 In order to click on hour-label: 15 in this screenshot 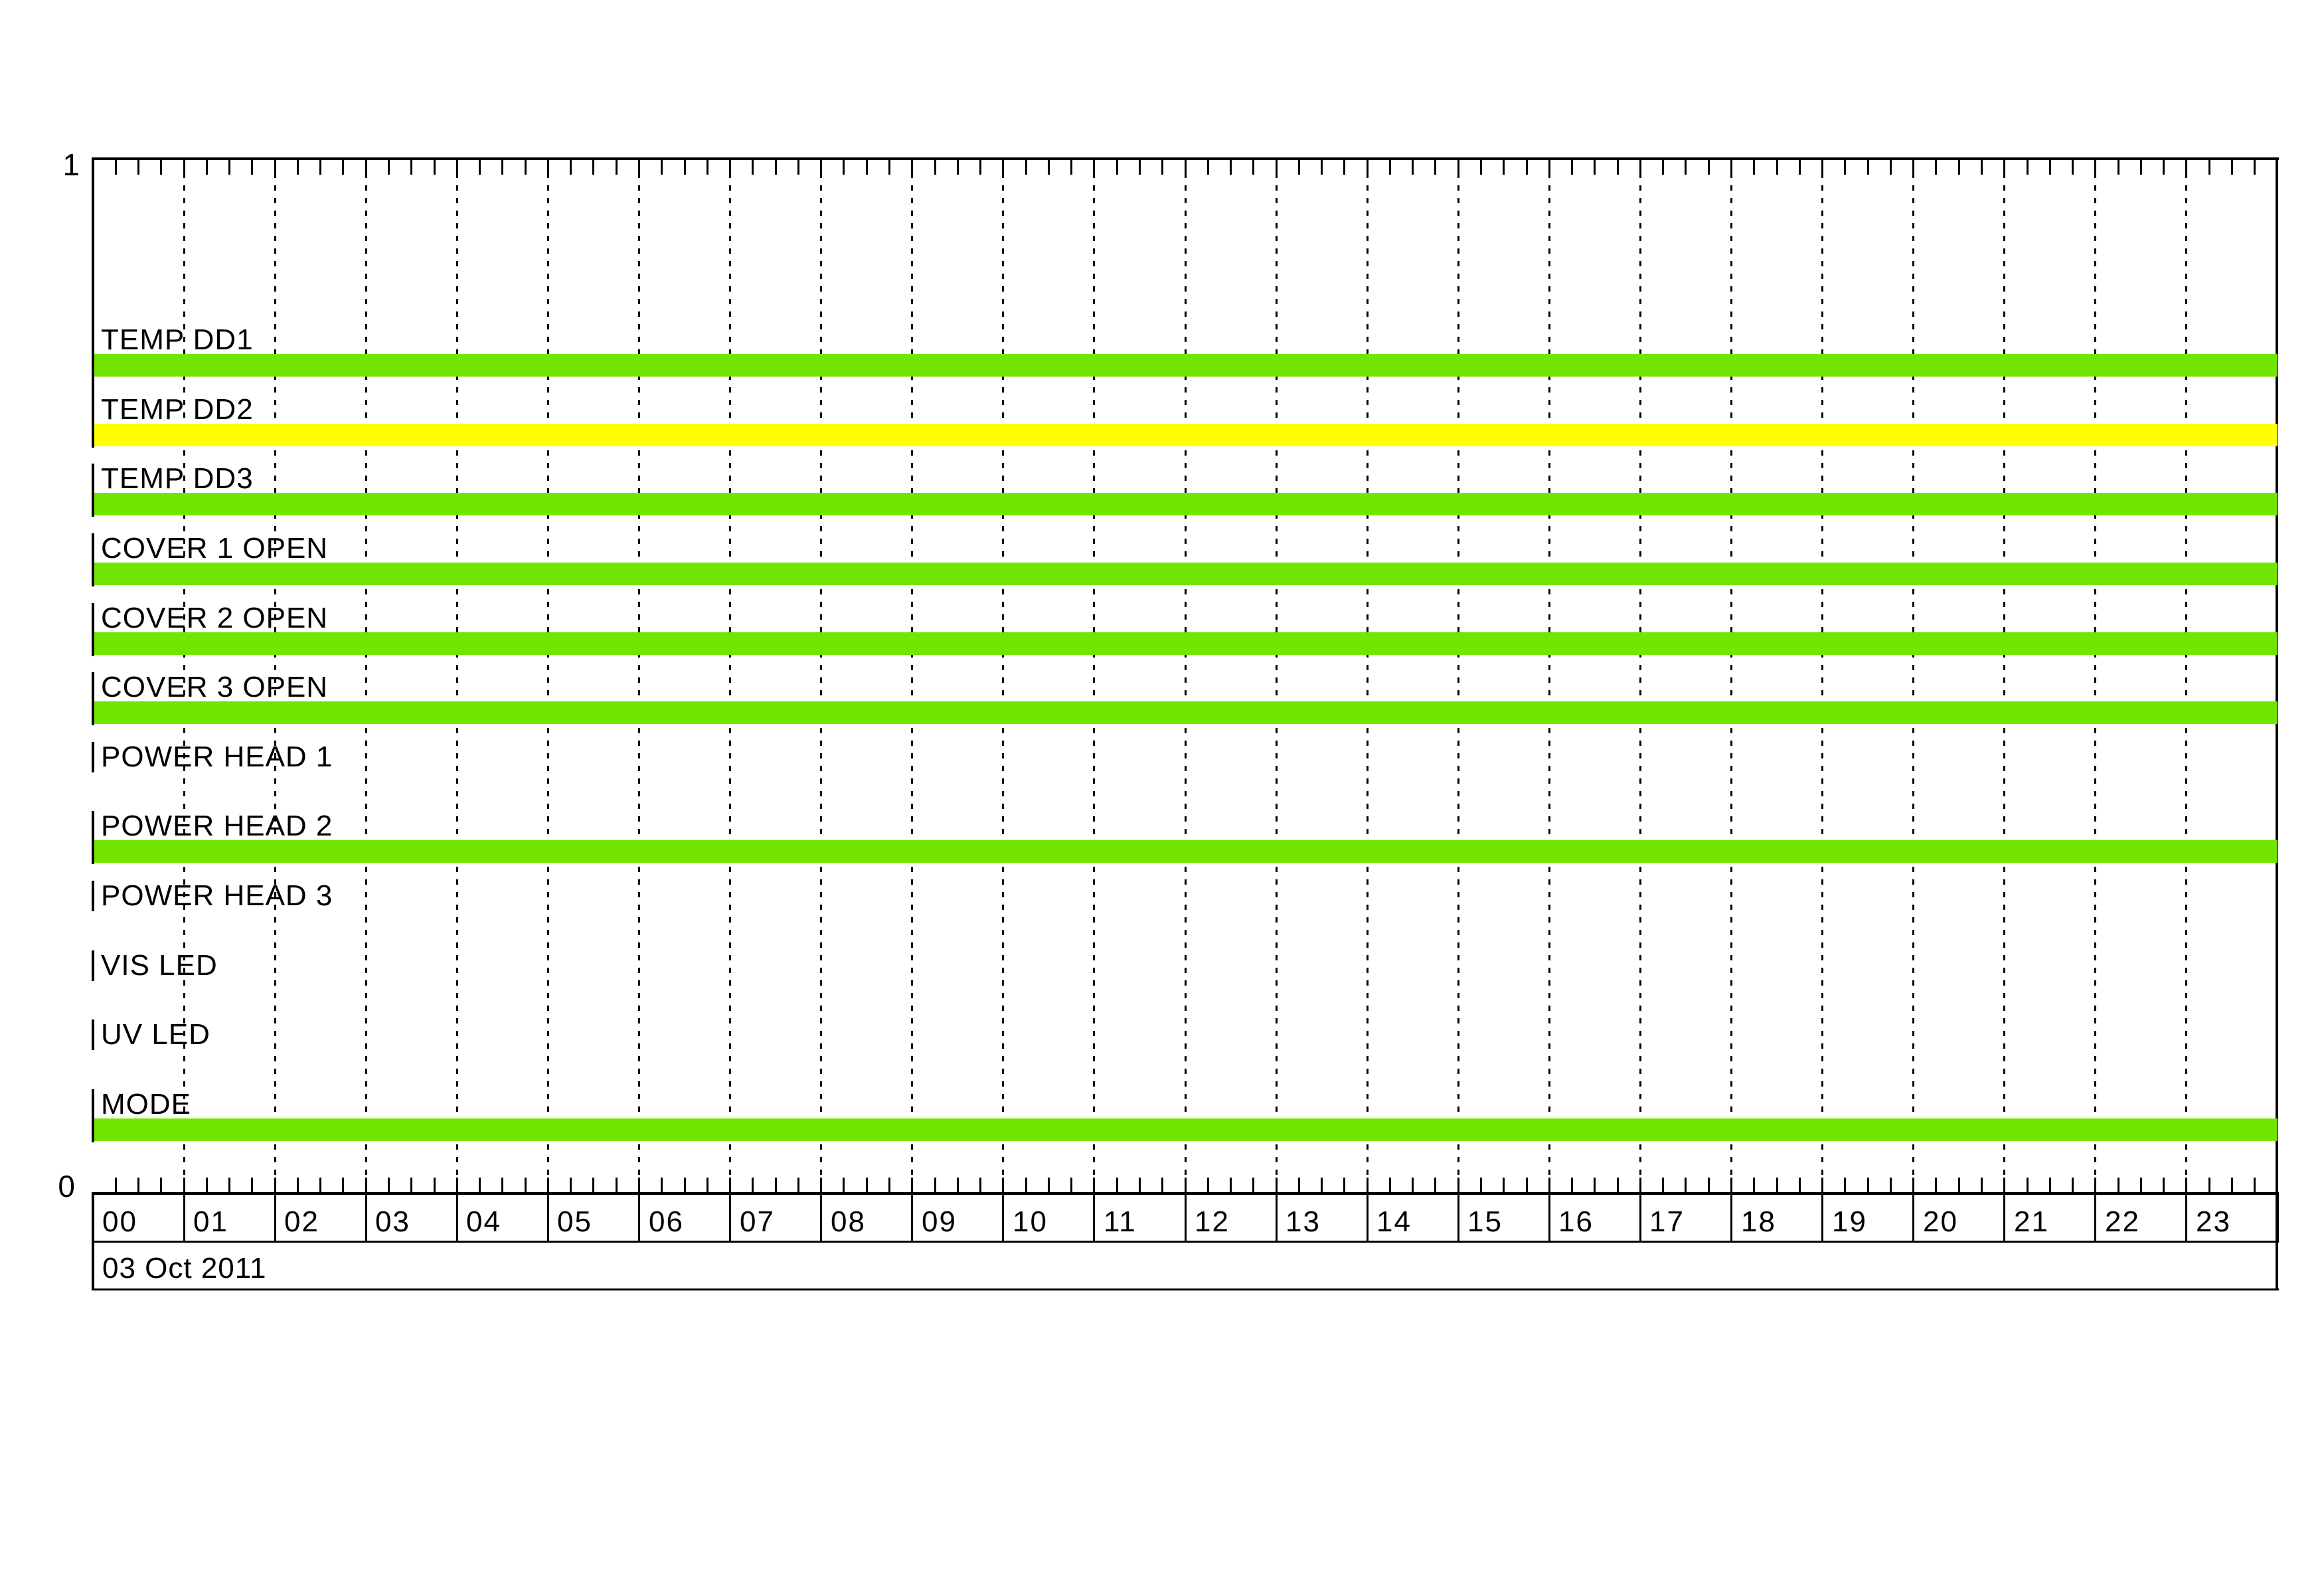, I will do `click(1485, 1221)`.